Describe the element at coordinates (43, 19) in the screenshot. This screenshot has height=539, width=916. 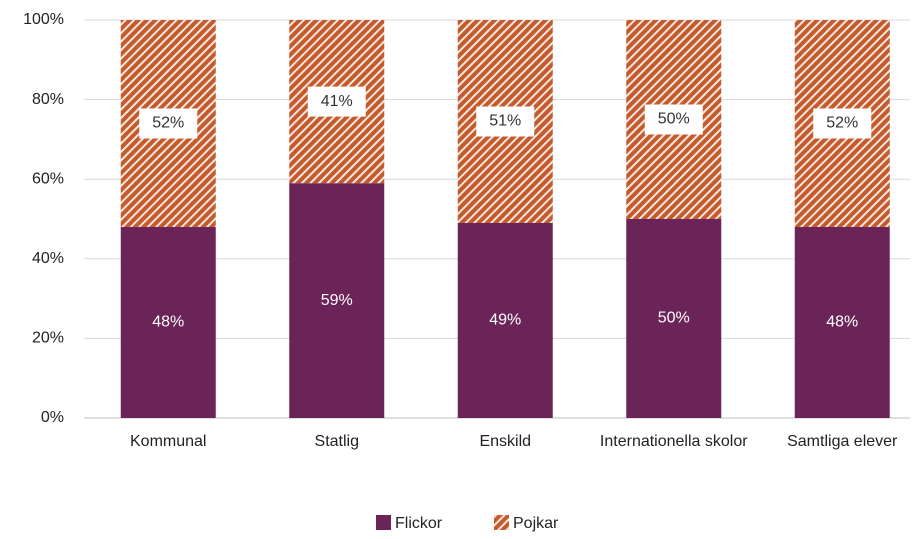
I see `y-tick-label: 100%` at that location.